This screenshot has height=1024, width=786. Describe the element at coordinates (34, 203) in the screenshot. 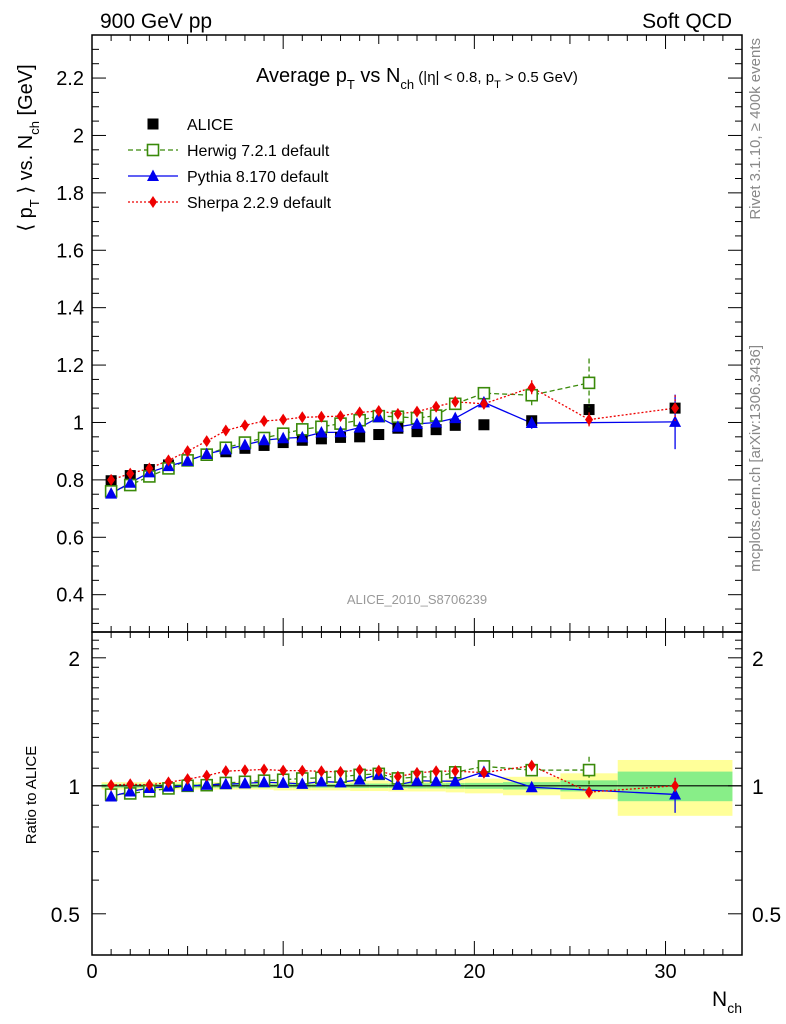

I see `ylabel-sub1: T` at that location.